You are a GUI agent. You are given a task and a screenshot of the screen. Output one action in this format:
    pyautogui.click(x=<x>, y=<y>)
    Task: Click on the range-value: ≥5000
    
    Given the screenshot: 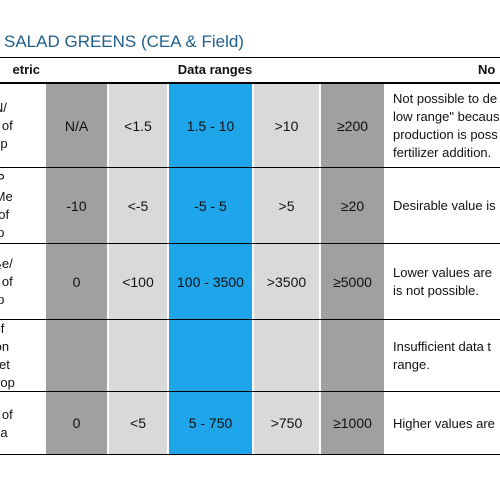 What is the action you would take?
    pyautogui.click(x=352, y=281)
    